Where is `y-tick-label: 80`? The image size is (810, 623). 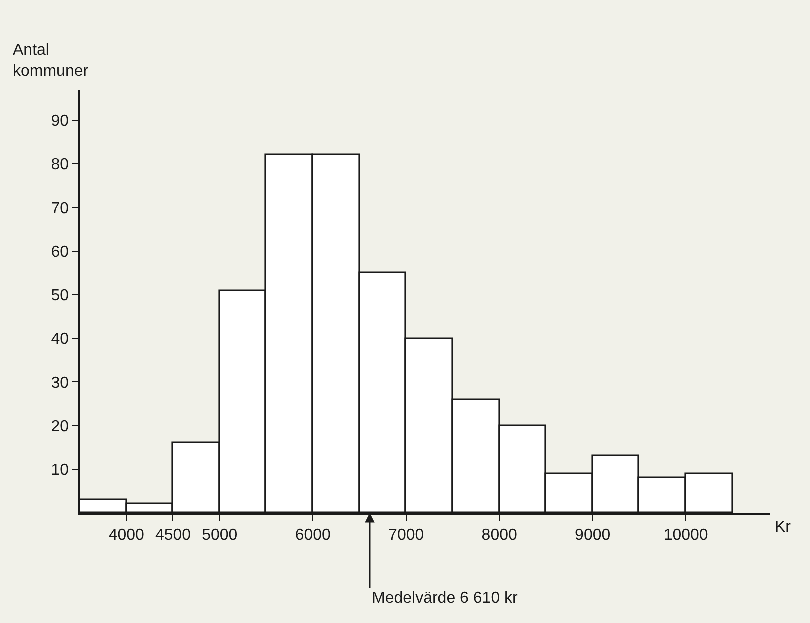 y-tick-label: 80 is located at coordinates (60, 165).